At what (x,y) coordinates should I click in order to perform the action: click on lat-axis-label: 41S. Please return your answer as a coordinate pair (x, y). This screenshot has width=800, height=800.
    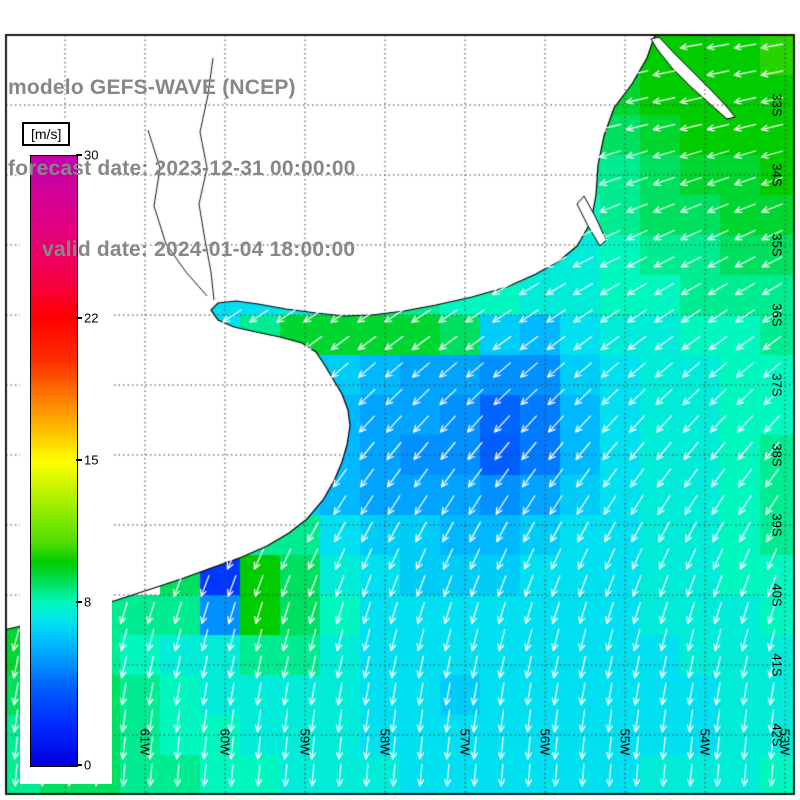
    Looking at the image, I should click on (777, 665).